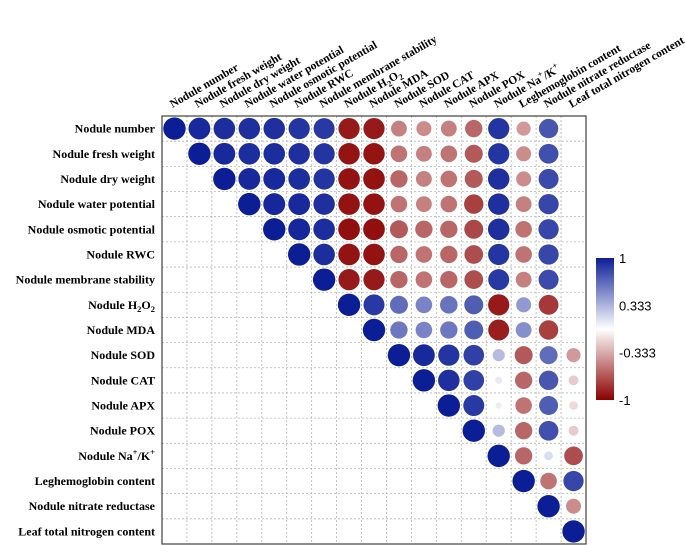 This screenshot has height=545, width=685. What do you see at coordinates (121, 306) in the screenshot?
I see `row-label: Nodule H2O2` at bounding box center [121, 306].